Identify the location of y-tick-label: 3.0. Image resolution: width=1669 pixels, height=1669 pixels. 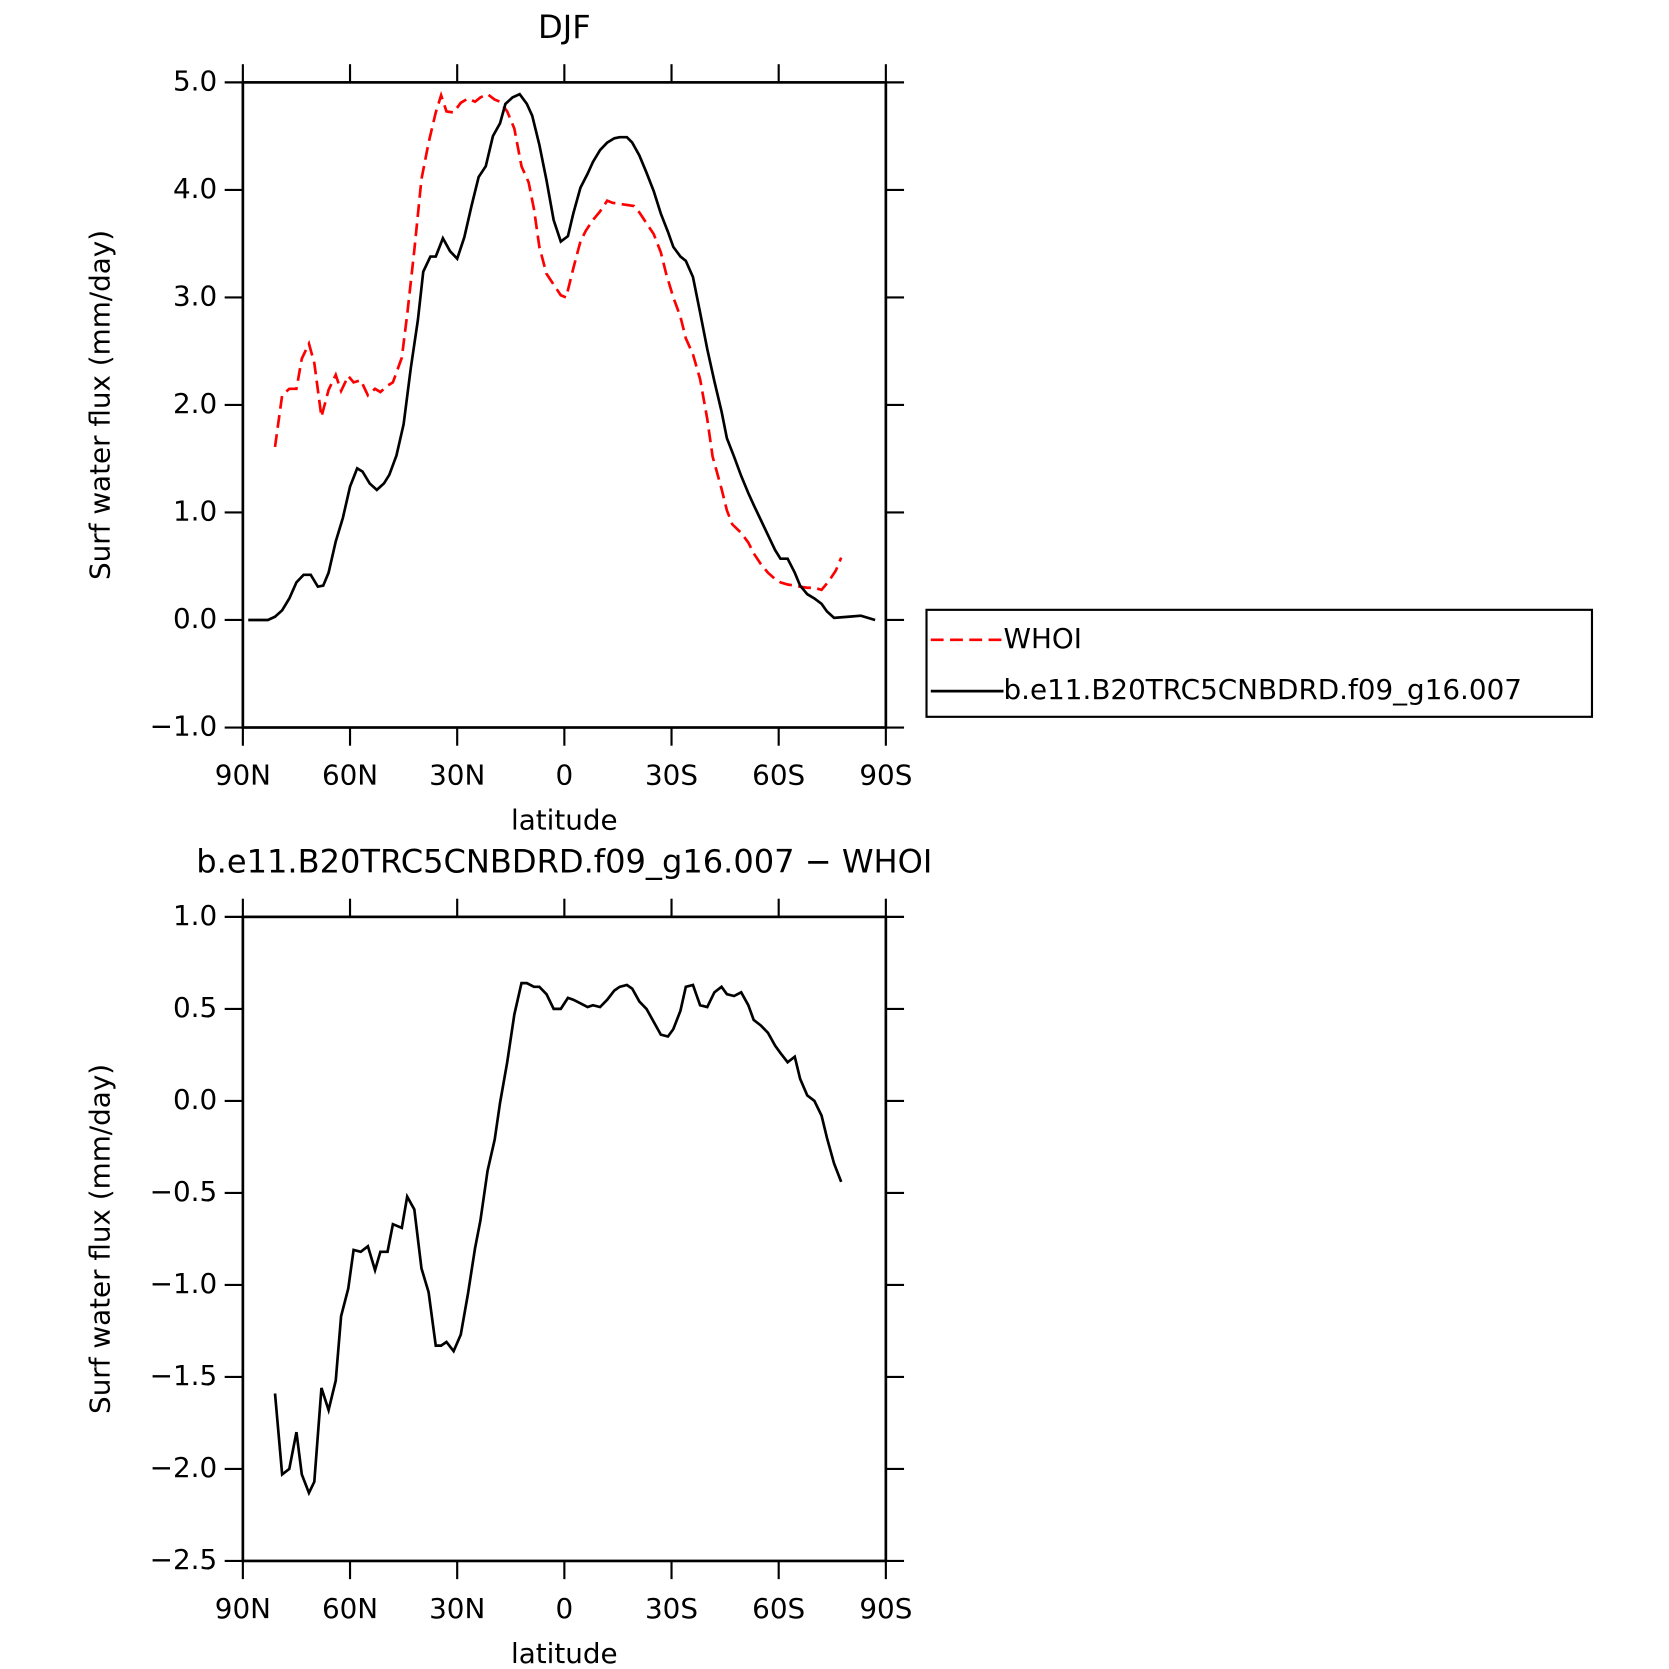
(195, 295).